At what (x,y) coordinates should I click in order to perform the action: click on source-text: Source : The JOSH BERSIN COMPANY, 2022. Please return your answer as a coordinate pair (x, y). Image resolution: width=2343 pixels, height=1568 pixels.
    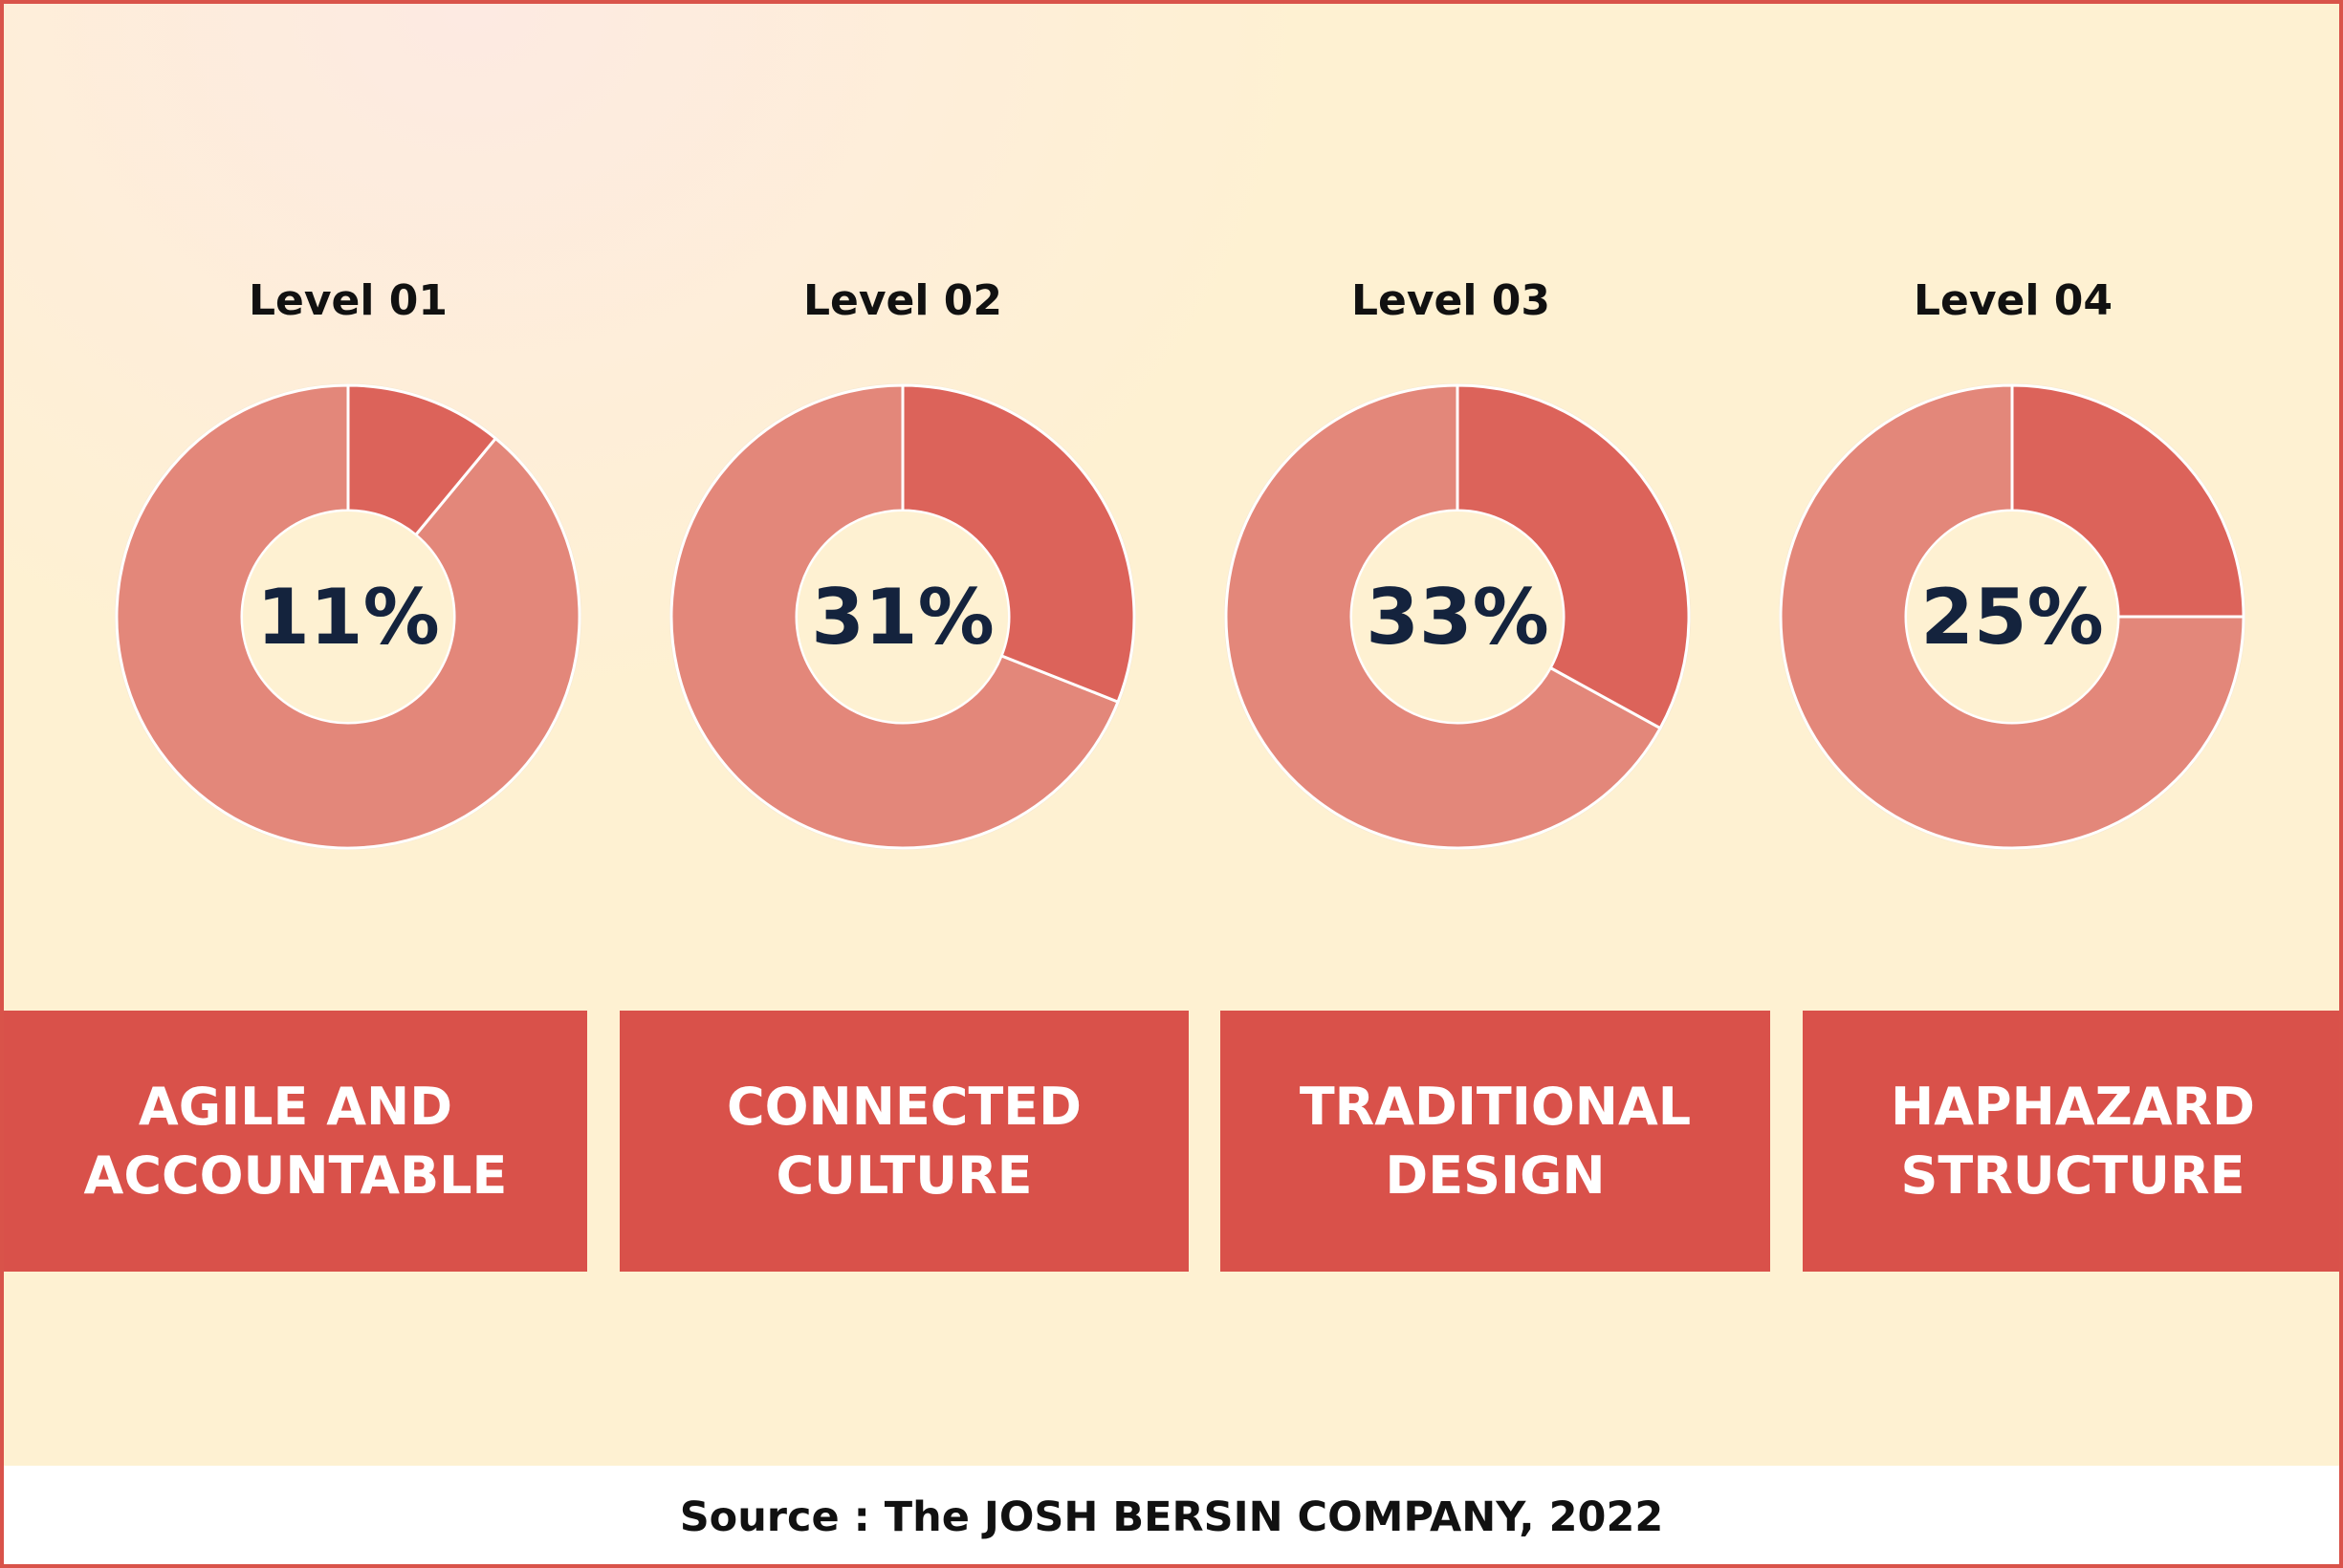
    Looking at the image, I should click on (1171, 1516).